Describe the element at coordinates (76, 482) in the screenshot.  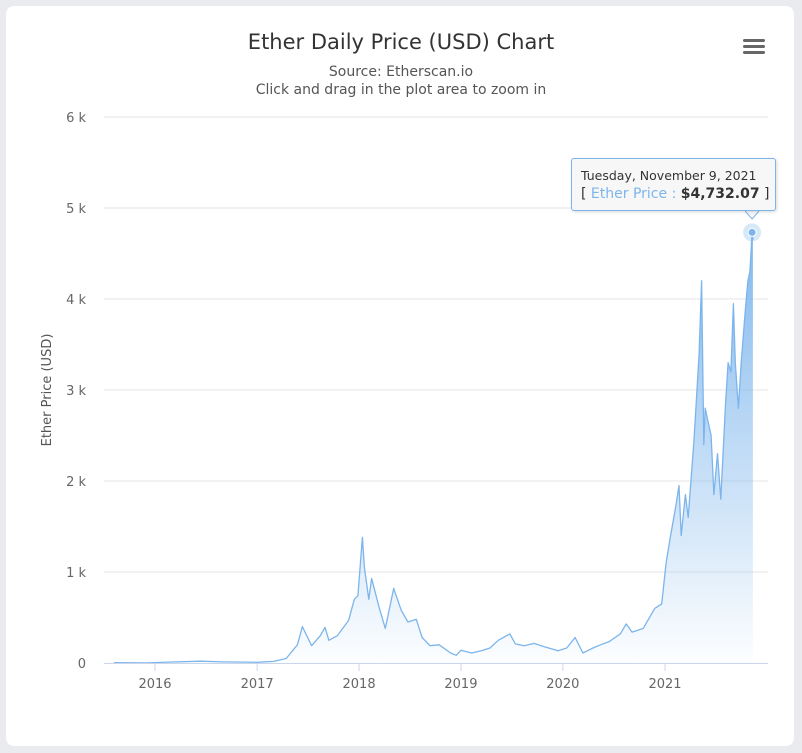
I see `y-tick-label: 2 k` at that location.